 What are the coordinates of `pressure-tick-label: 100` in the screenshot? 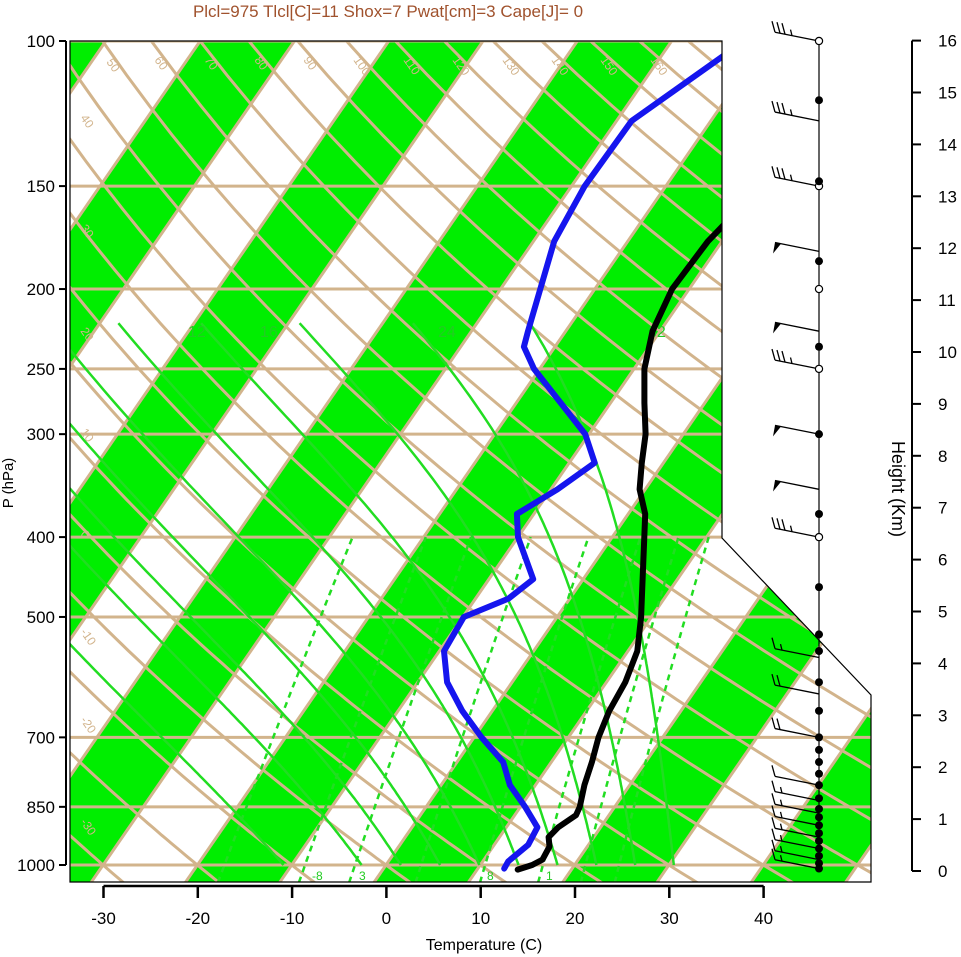 It's located at (41, 41).